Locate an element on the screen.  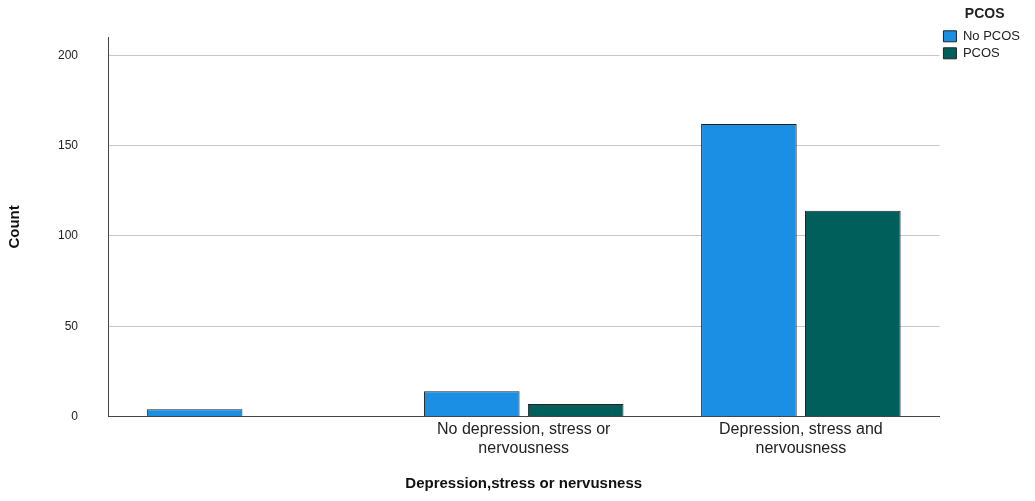
y-axis-title: Count is located at coordinates (14, 227).